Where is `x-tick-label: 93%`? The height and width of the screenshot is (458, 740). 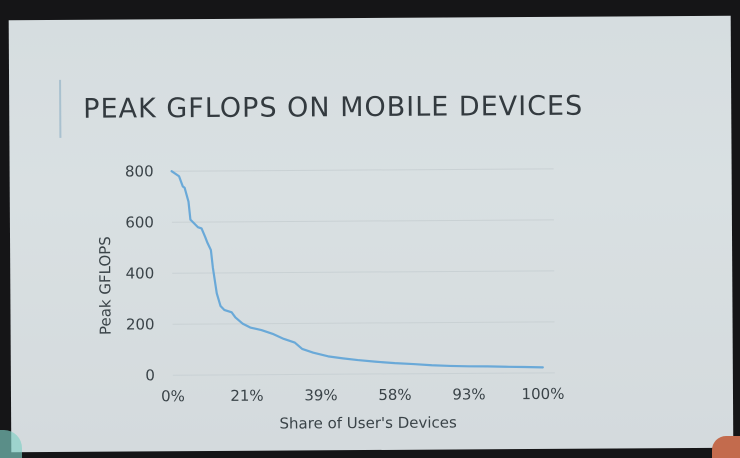
x-tick-label: 93% is located at coordinates (468, 394).